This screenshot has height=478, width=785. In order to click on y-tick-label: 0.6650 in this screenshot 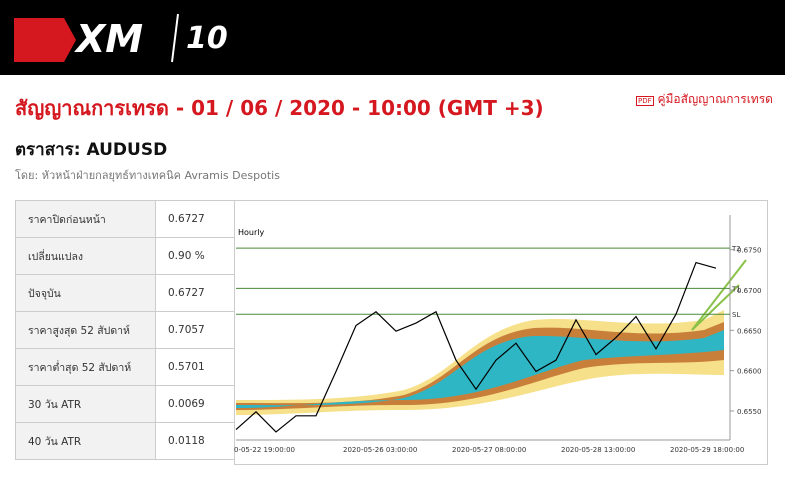, I will do `click(749, 331)`.